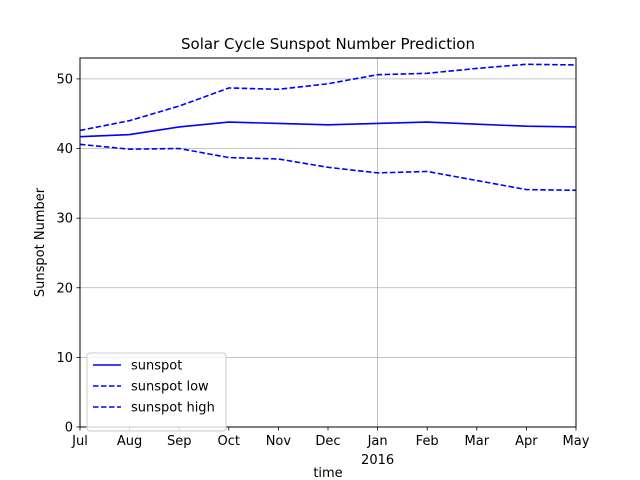  Describe the element at coordinates (327, 473) in the screenshot. I see `x-axis-label: time` at that location.